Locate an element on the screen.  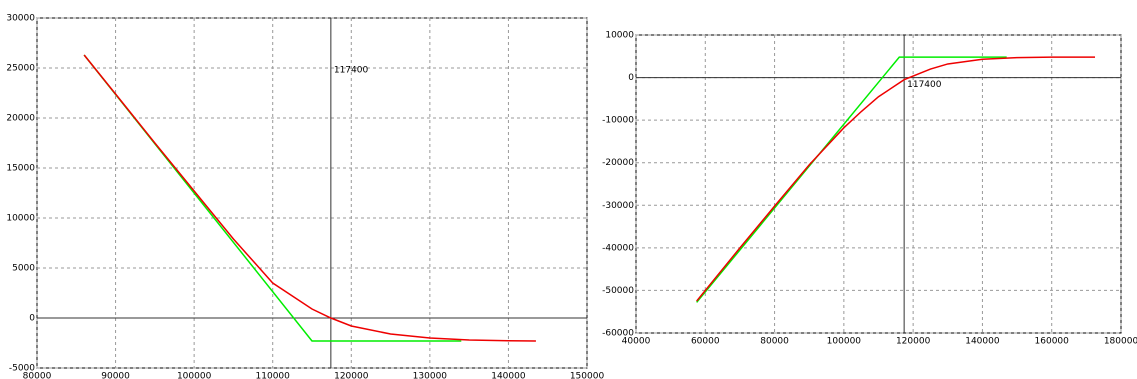
x-tick-label: 150000 is located at coordinates (587, 375).